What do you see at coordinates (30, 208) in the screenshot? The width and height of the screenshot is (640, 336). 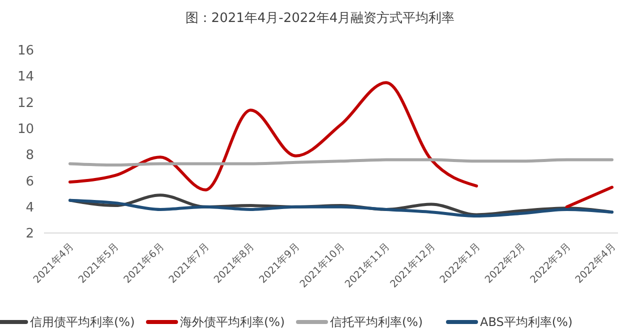 I see `y-tick-label: 4` at bounding box center [30, 208].